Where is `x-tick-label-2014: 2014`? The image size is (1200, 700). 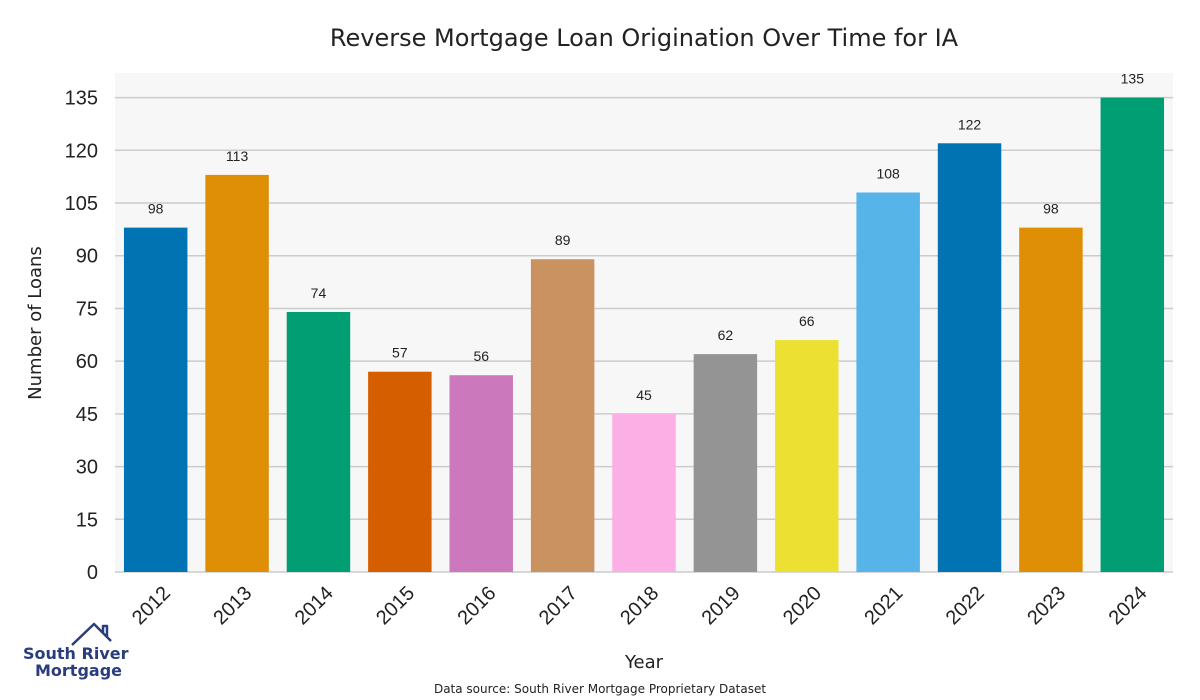
x-tick-label-2014: 2014 is located at coordinates (314, 605).